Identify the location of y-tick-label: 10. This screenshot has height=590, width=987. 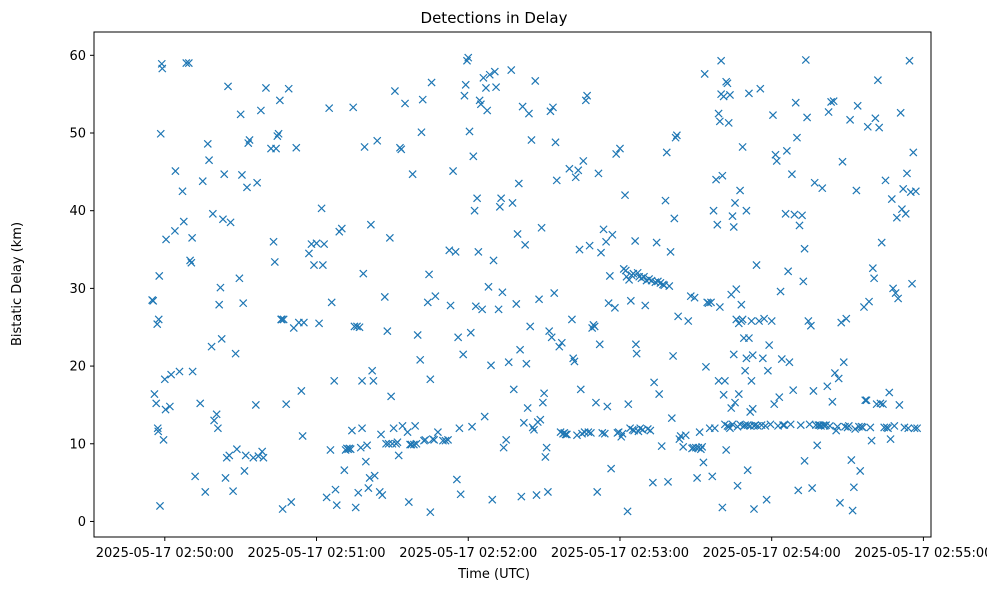
(77, 444).